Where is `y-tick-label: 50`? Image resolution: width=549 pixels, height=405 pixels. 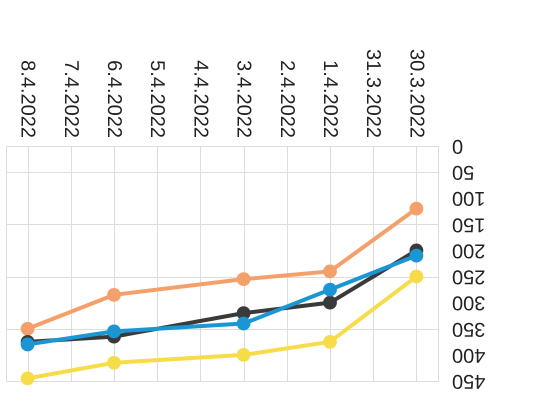 y-tick-label: 50 is located at coordinates (463, 172).